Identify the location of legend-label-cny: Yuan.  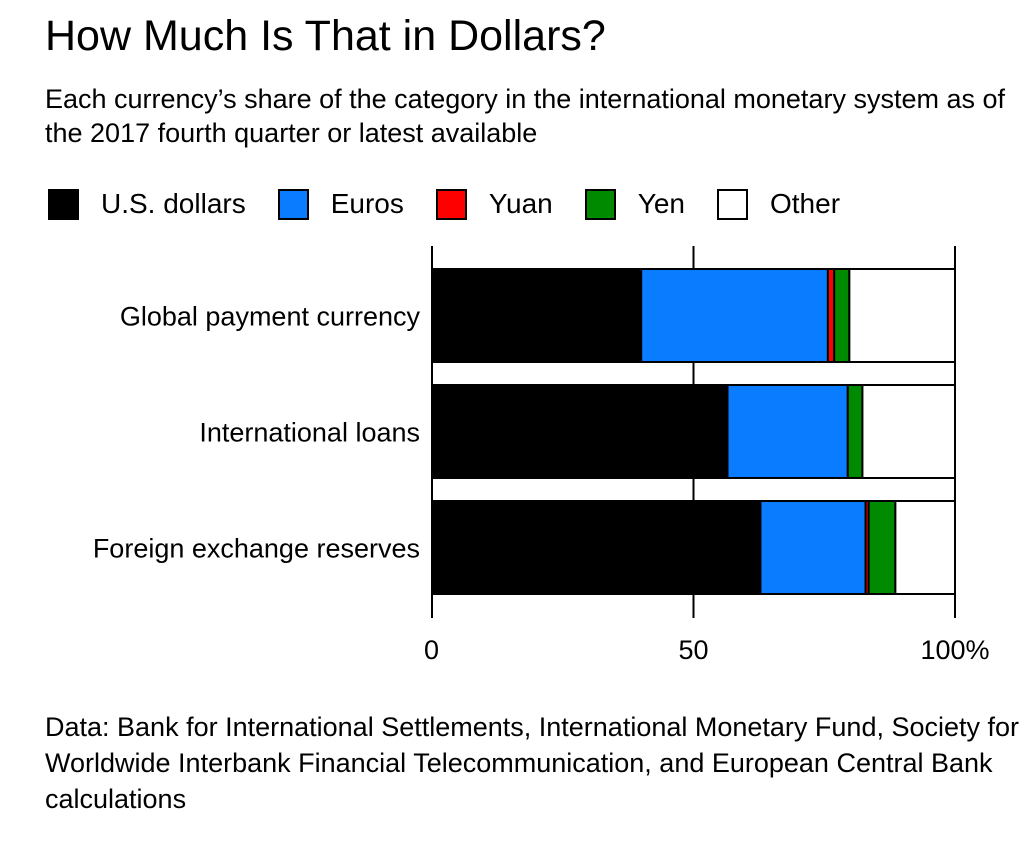
(520, 203).